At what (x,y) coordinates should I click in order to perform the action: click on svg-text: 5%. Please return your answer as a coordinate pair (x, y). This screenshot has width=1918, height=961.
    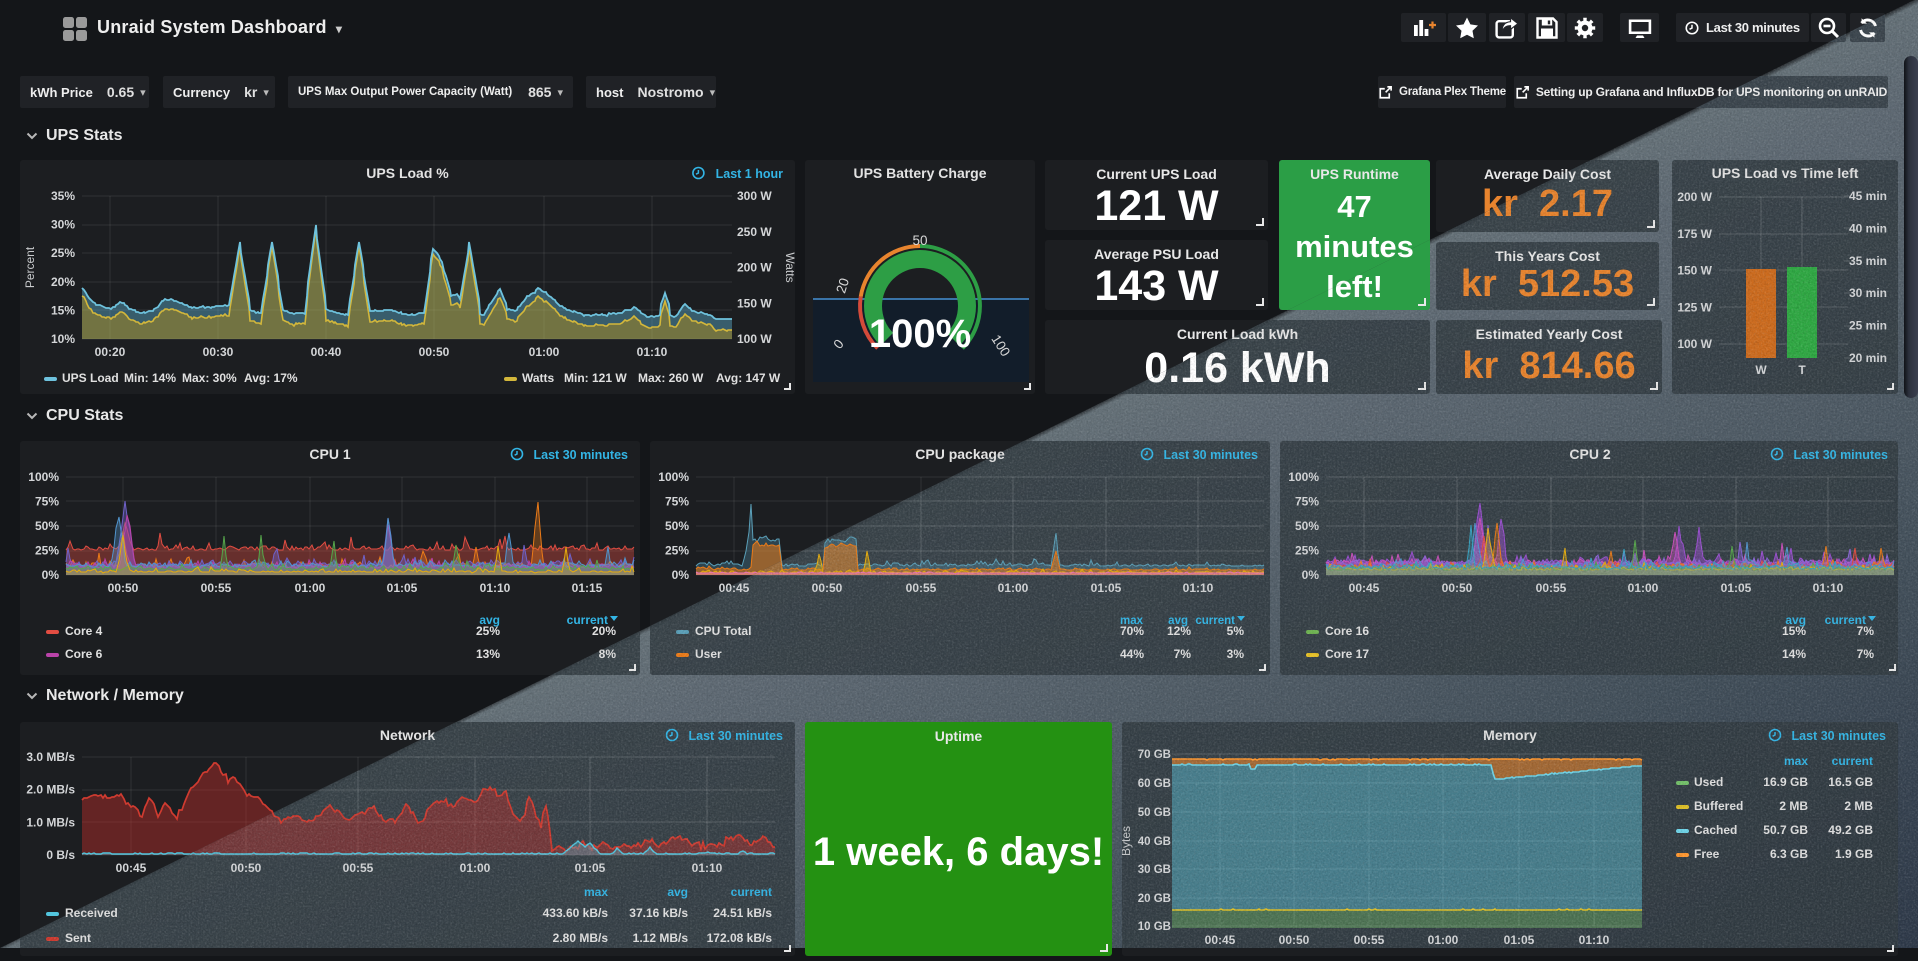
    Looking at the image, I should click on (1236, 631).